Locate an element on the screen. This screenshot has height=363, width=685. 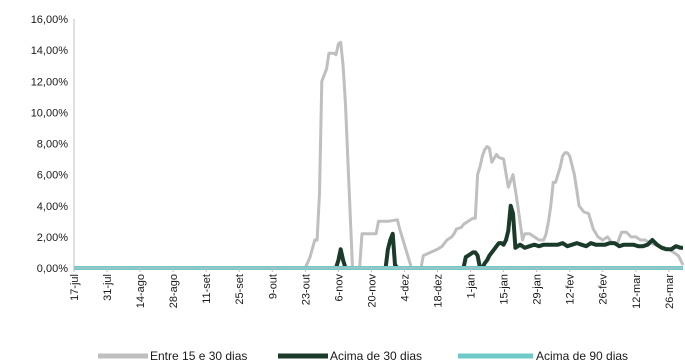
y-tick-label: 10,00% is located at coordinates (50, 113).